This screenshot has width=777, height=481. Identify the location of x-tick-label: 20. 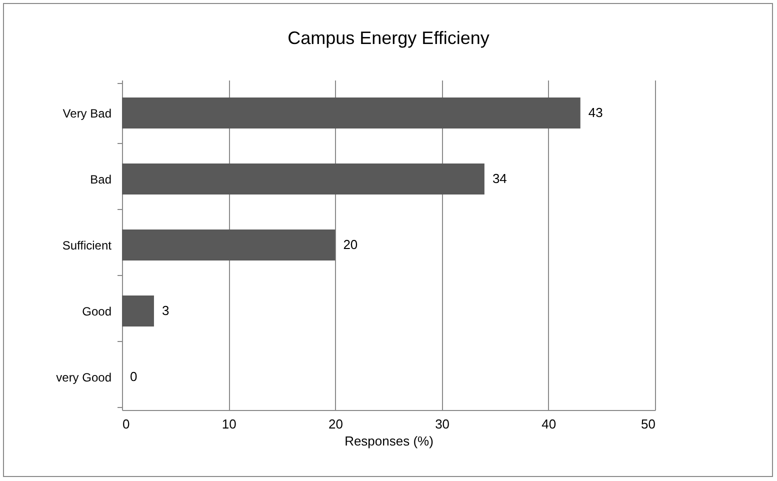
(335, 424).